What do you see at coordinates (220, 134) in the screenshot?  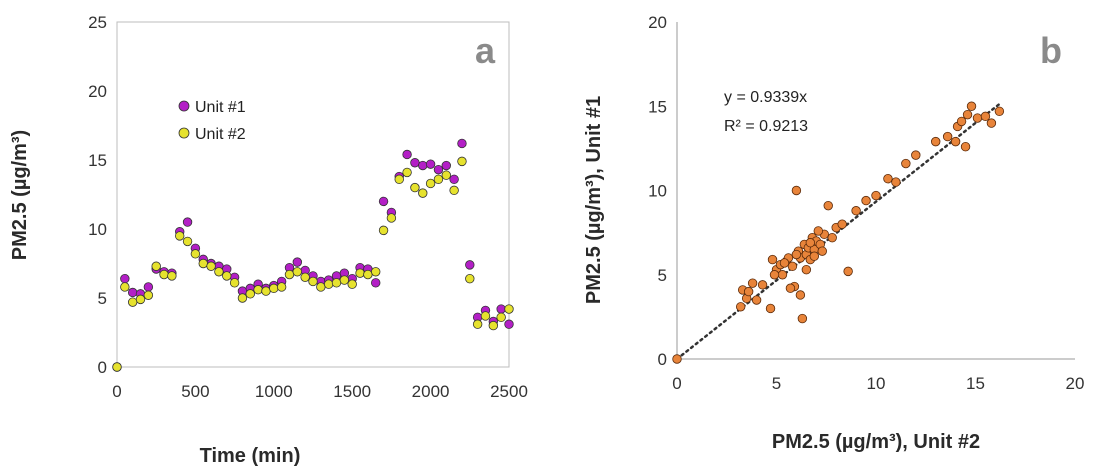 I see `legend-label-unit-2: Unit #2` at bounding box center [220, 134].